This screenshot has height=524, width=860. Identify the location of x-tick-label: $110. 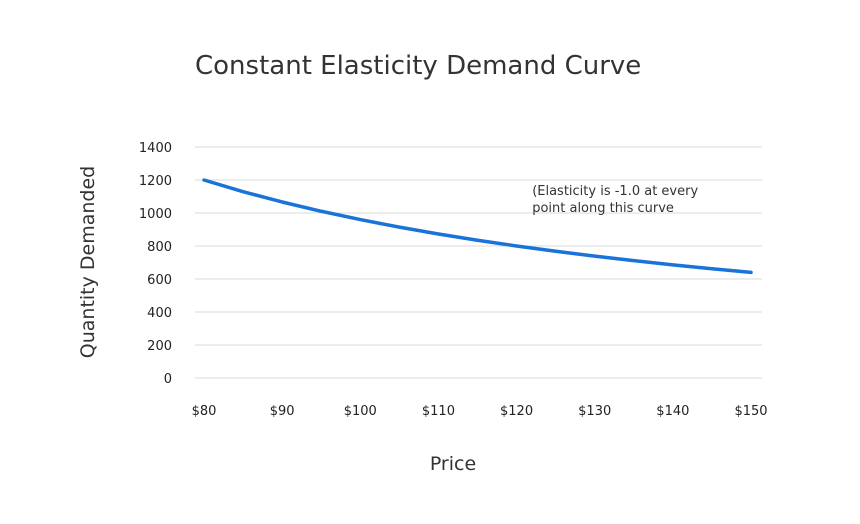
(438, 411).